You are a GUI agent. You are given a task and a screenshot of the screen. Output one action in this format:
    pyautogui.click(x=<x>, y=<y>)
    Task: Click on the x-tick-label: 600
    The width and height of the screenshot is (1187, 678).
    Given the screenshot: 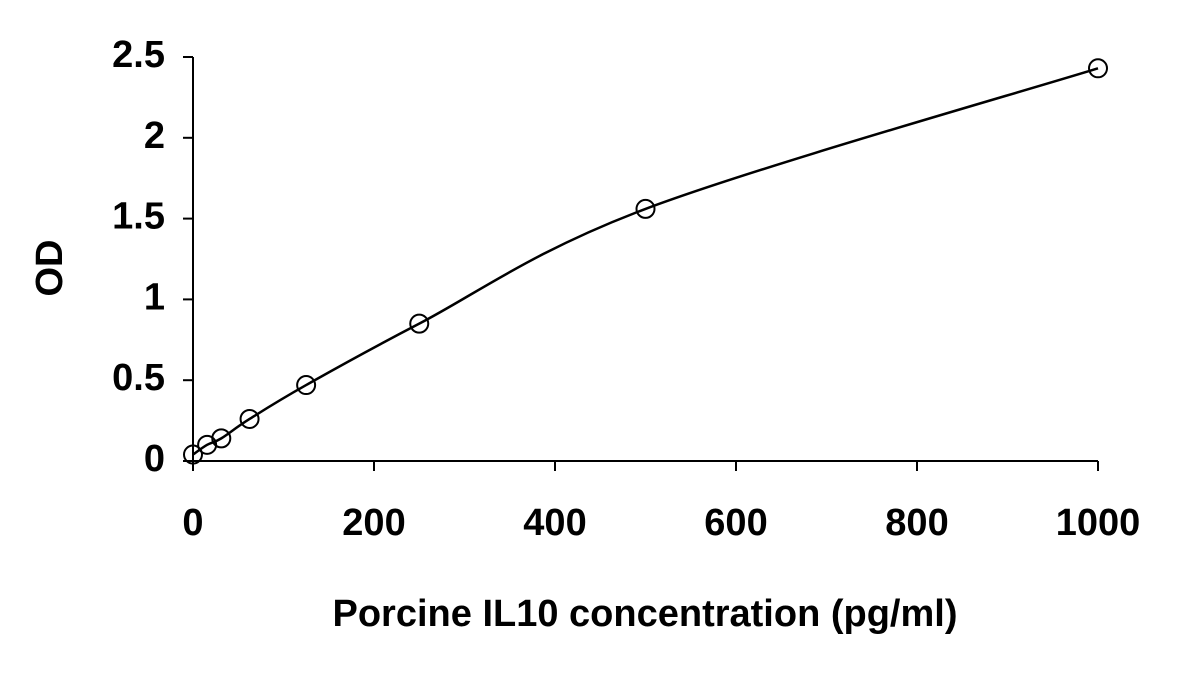 What is the action you would take?
    pyautogui.click(x=735, y=523)
    